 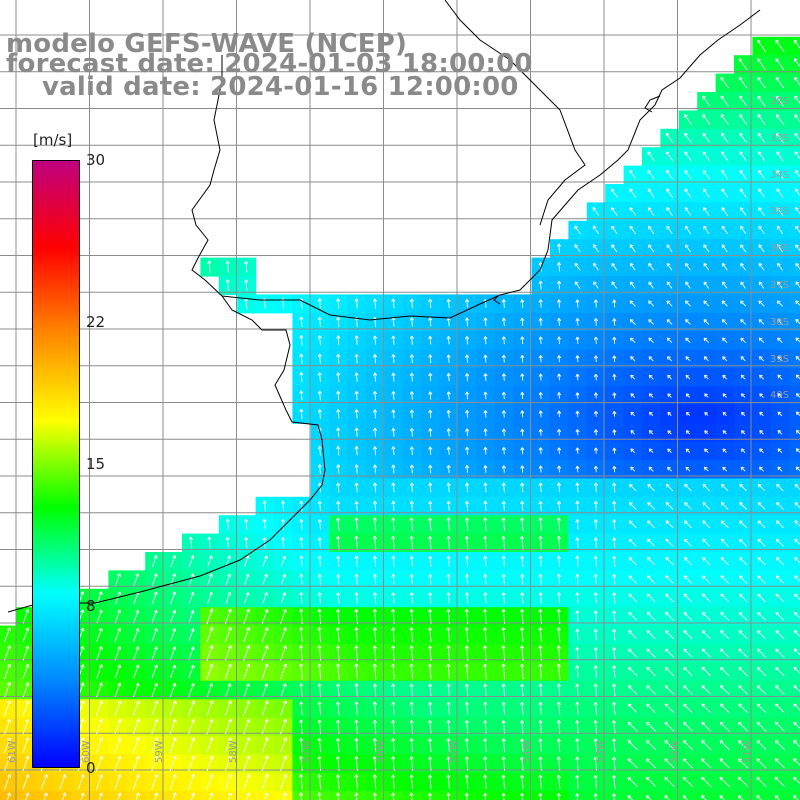 I want to click on colorbar-gradient, so click(x=56, y=464).